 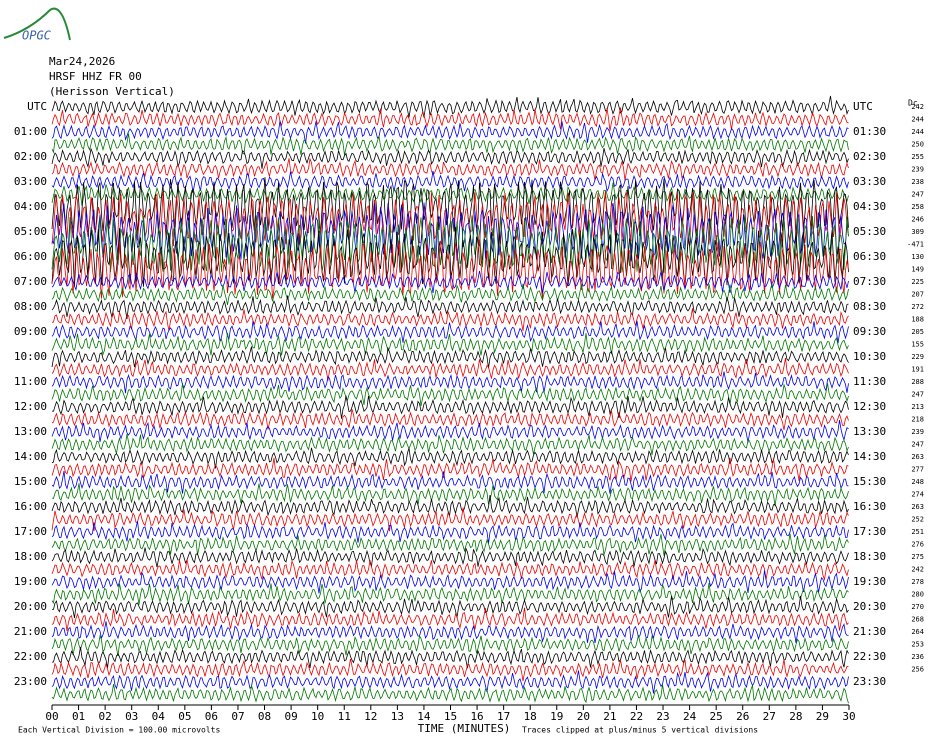 I want to click on dc-value: 191, so click(x=917, y=370).